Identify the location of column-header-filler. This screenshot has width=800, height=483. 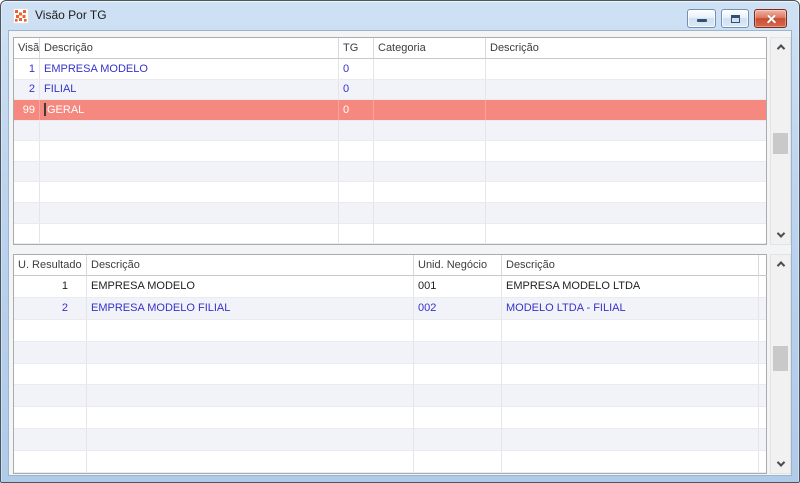
(763, 265).